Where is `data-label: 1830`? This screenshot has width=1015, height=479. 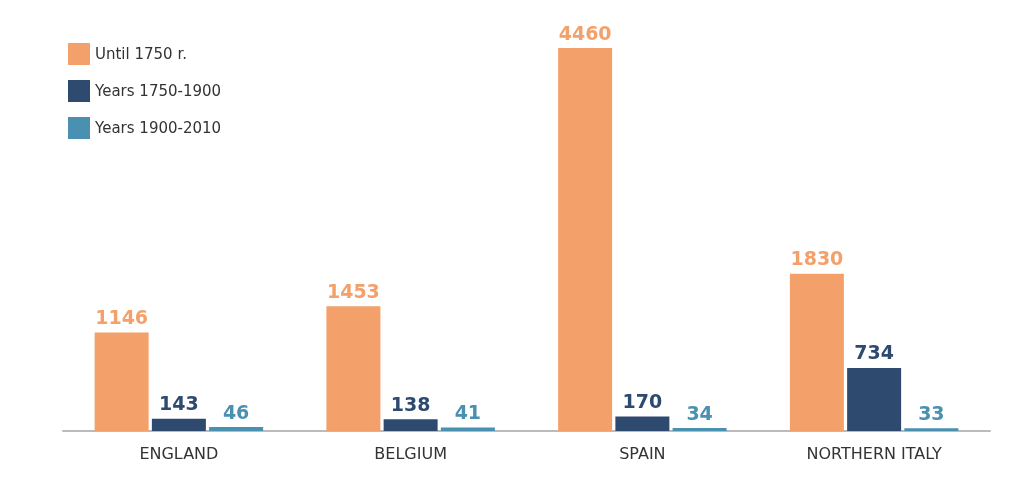
data-label: 1830 is located at coordinates (817, 258).